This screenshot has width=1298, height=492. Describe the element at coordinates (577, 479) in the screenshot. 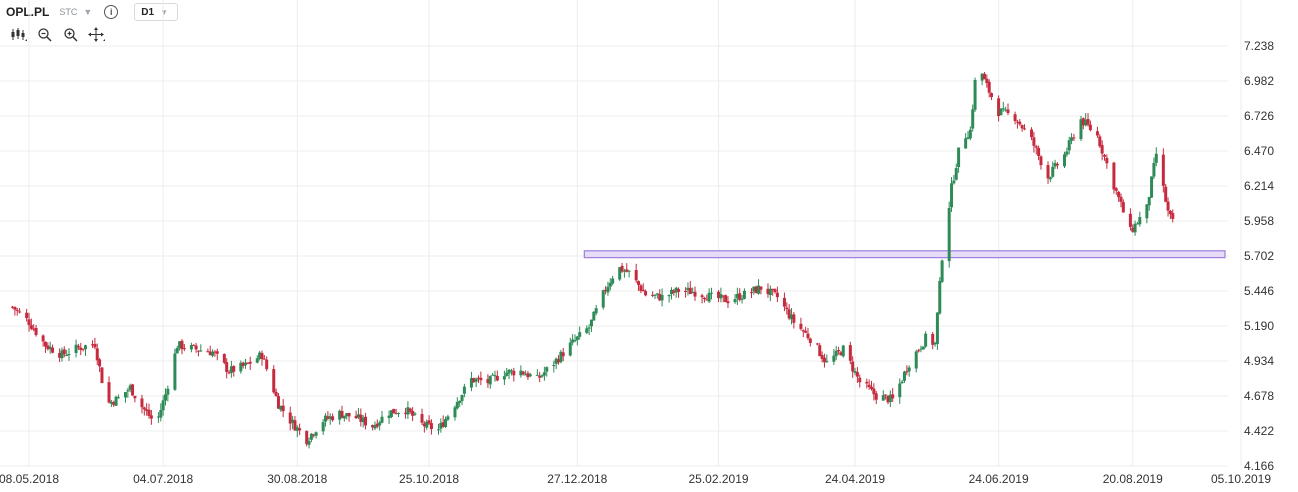

I see `x-tick-label: 27.12.2018` at that location.